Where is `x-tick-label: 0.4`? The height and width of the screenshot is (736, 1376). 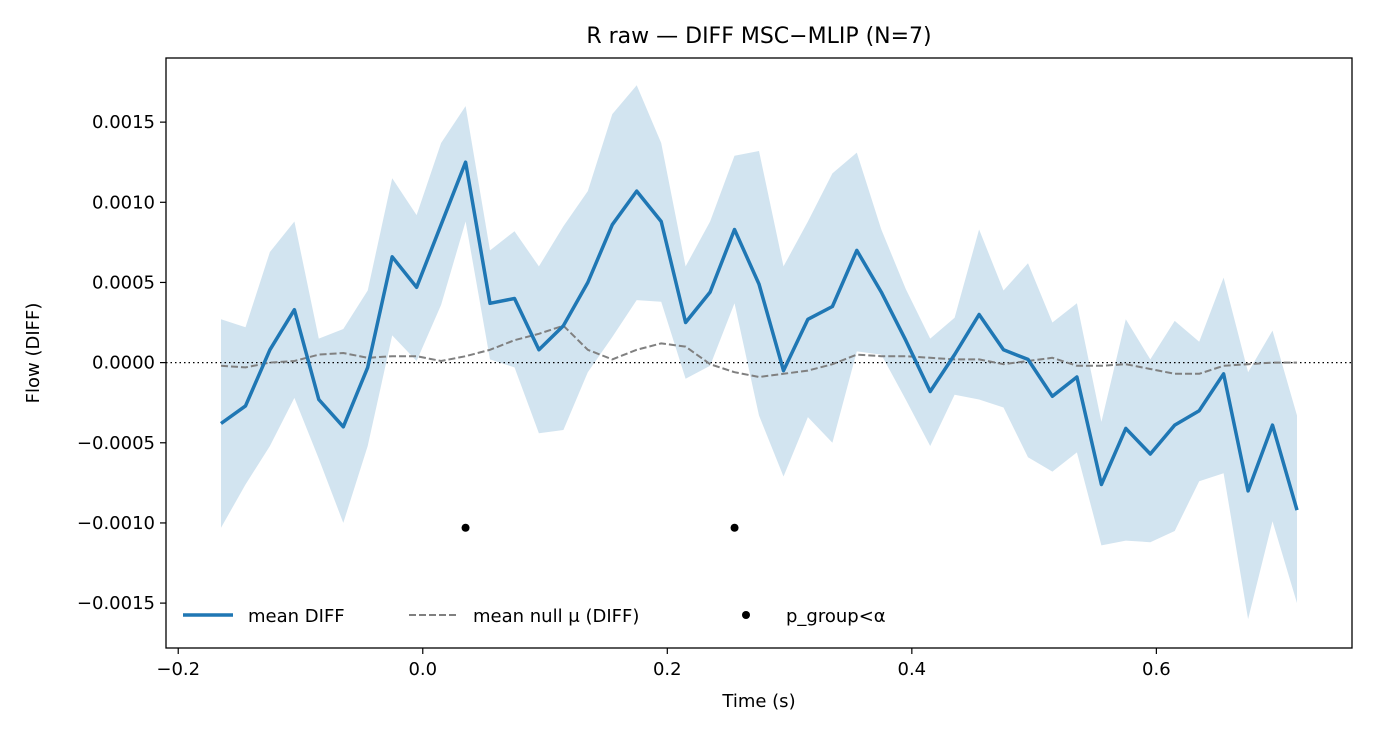 x-tick-label: 0.4 is located at coordinates (912, 669).